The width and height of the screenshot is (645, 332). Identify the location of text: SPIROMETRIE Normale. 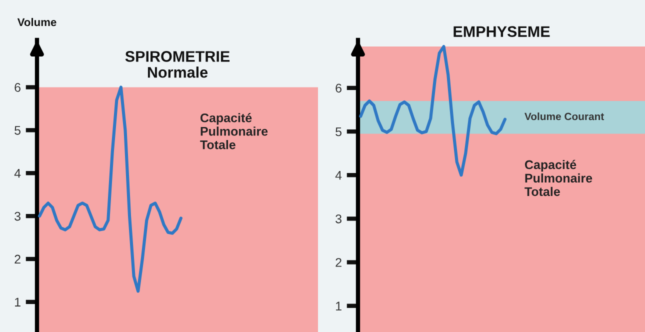
(177, 64).